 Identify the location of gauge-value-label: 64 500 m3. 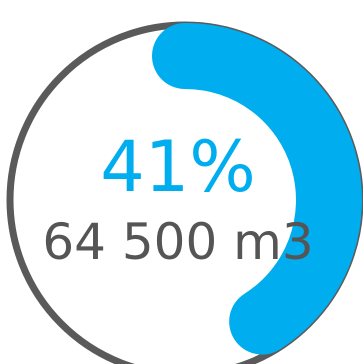
(177, 242).